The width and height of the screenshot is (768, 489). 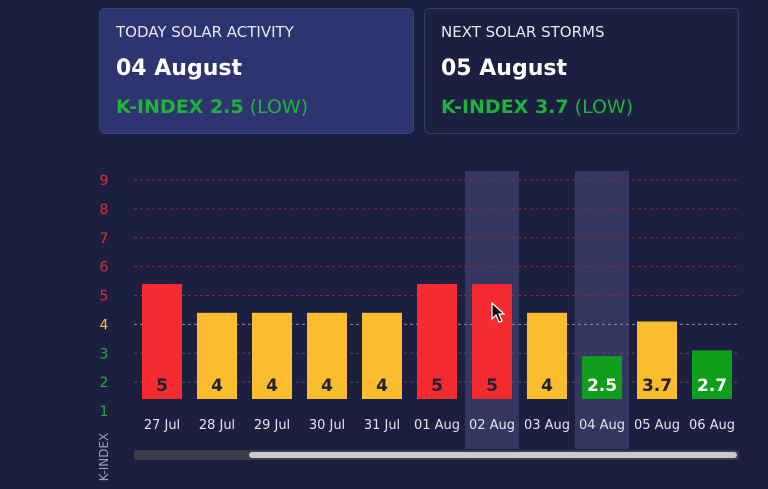 What do you see at coordinates (547, 425) in the screenshot?
I see `x-tick-label: 03 Aug` at bounding box center [547, 425].